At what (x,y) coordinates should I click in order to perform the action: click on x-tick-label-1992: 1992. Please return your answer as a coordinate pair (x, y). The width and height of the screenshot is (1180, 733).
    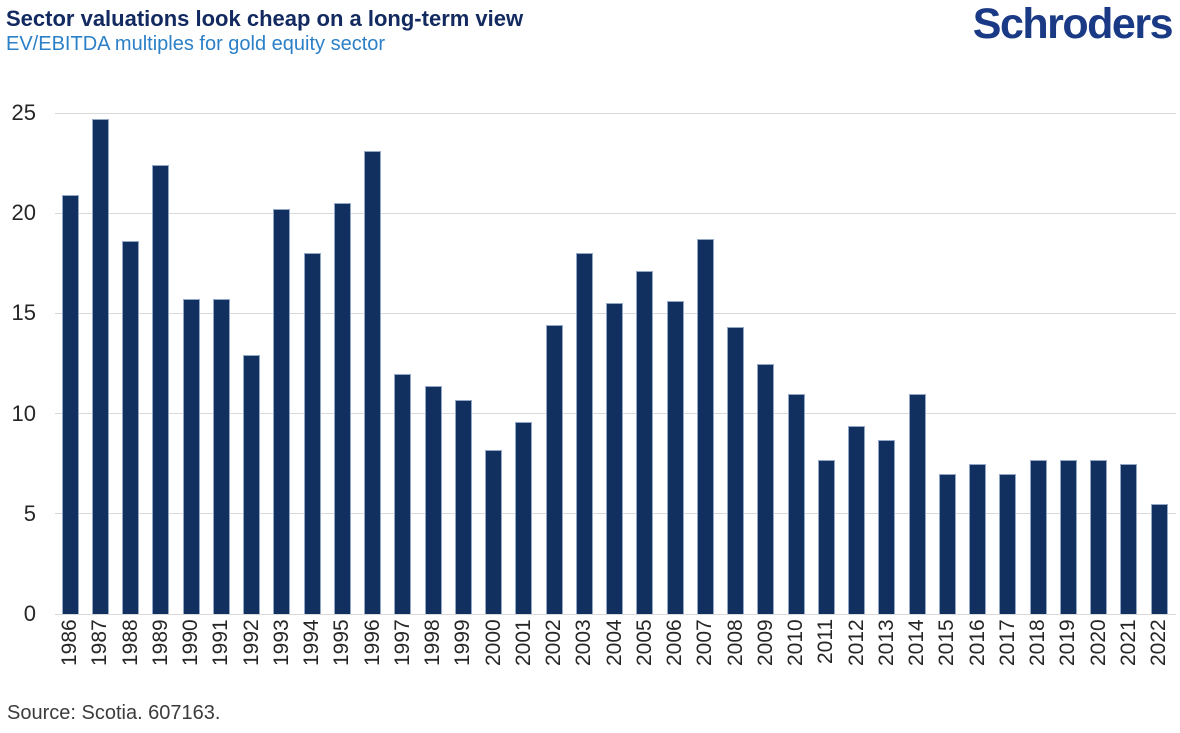
    Looking at the image, I should click on (251, 642).